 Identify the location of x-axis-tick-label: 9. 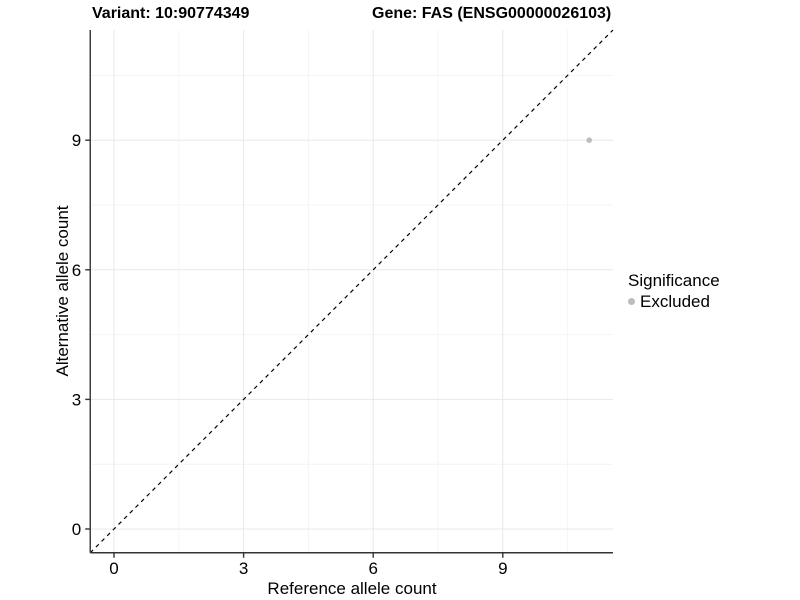
(502, 568).